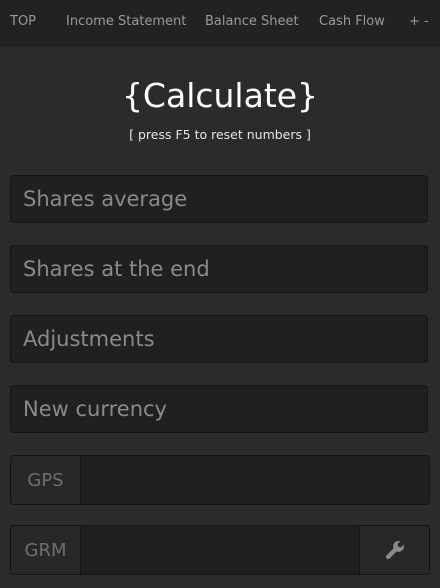 The height and width of the screenshot is (588, 440). What do you see at coordinates (219, 339) in the screenshot?
I see `adjustments-input` at bounding box center [219, 339].